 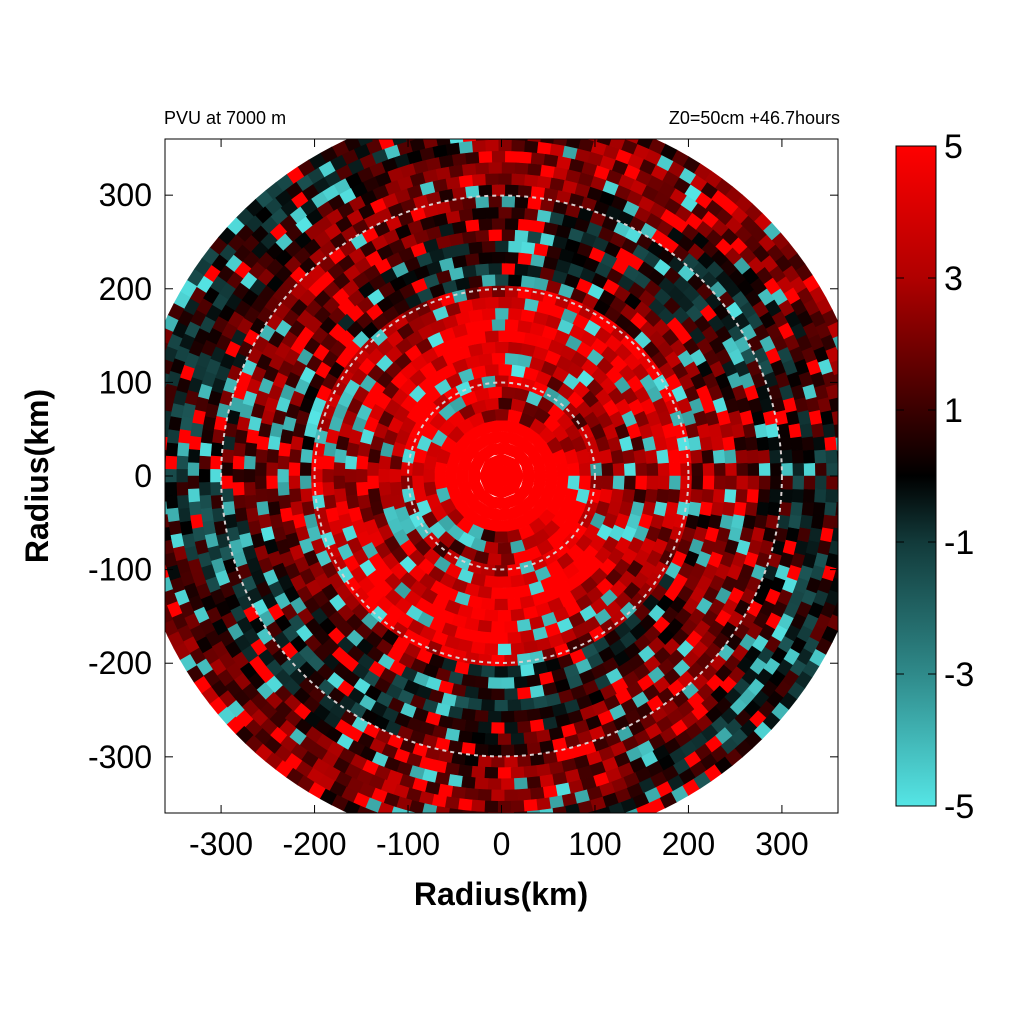 What do you see at coordinates (225, 118) in the screenshot?
I see `plot-title-left: PVU at 7000 m` at bounding box center [225, 118].